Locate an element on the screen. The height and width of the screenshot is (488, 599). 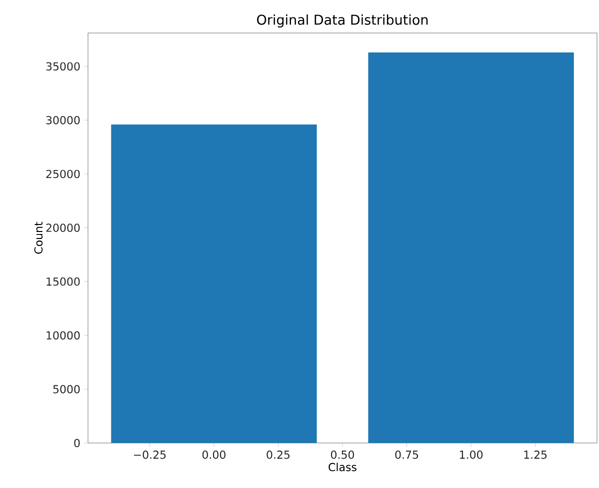
y-tick-label: 10000 is located at coordinates (63, 335).